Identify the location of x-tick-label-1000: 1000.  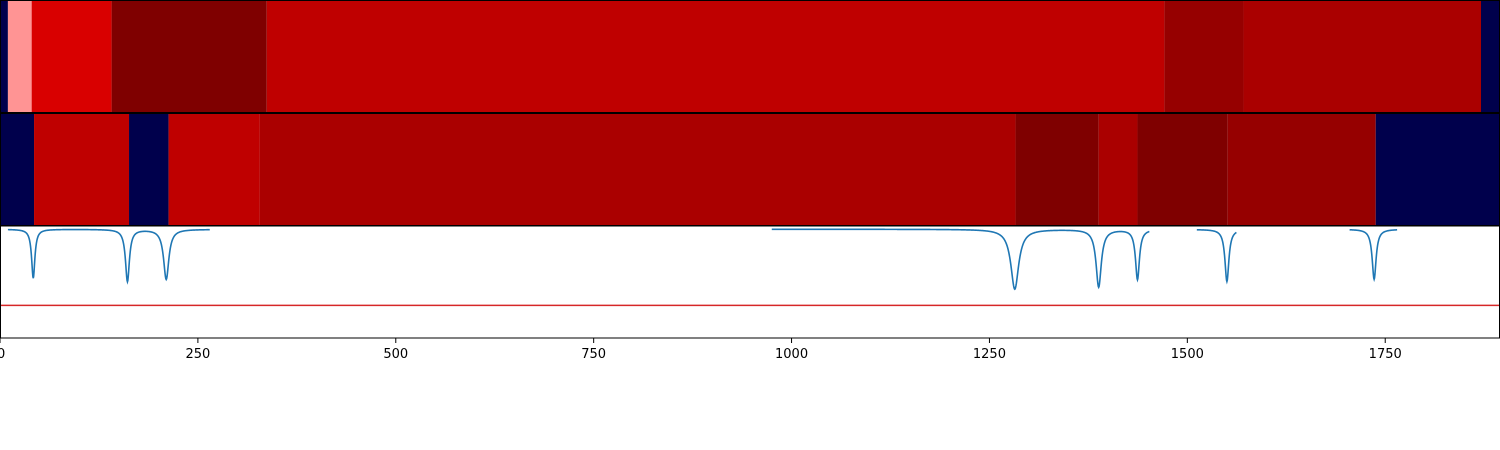
(791, 354).